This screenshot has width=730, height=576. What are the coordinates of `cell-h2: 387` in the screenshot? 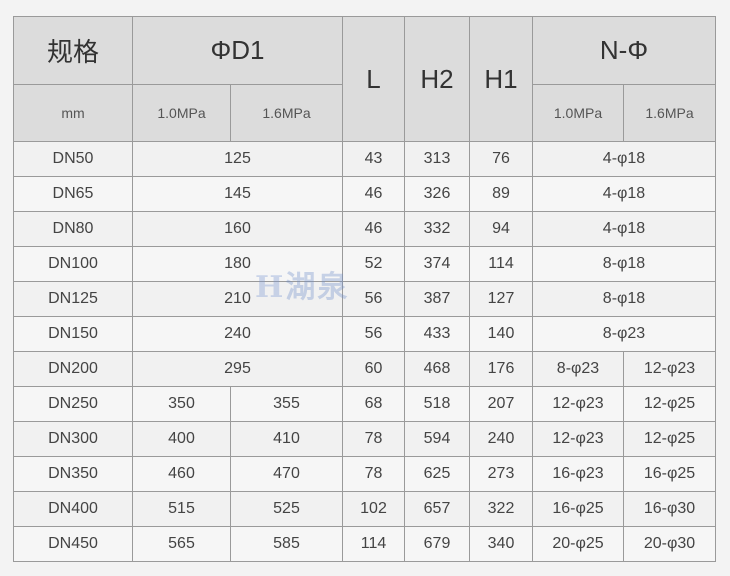 It's located at (437, 299).